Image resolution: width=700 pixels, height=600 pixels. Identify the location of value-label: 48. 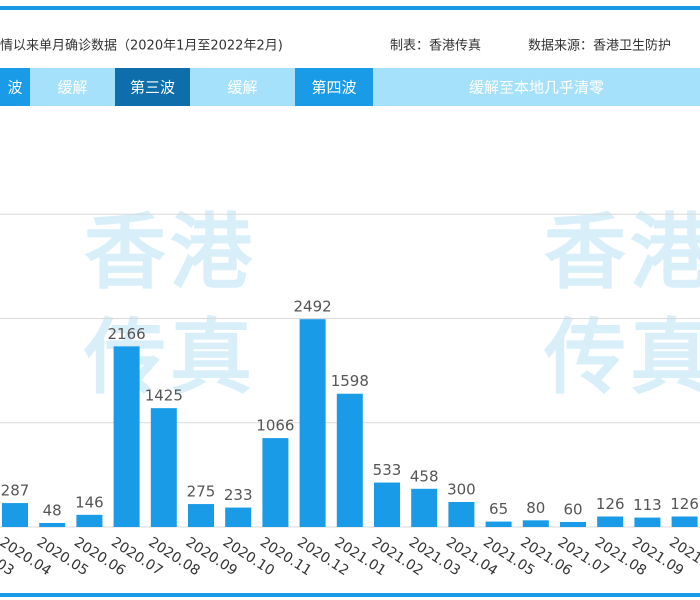
(52, 510).